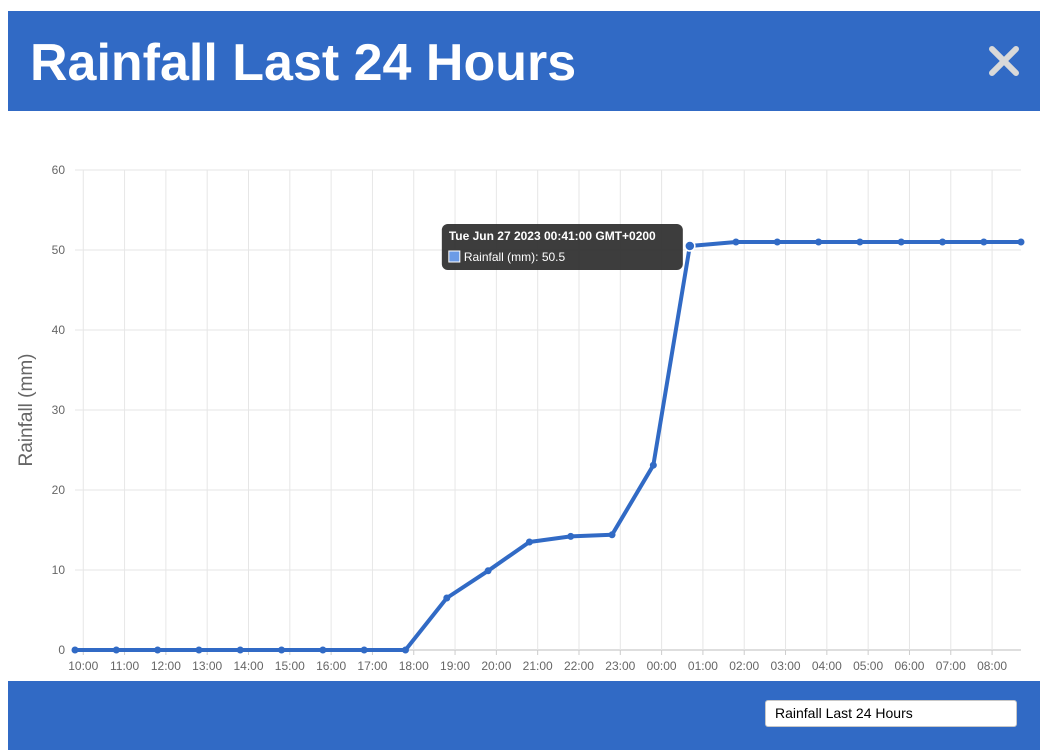  I want to click on y-tick-label: 60, so click(59, 170).